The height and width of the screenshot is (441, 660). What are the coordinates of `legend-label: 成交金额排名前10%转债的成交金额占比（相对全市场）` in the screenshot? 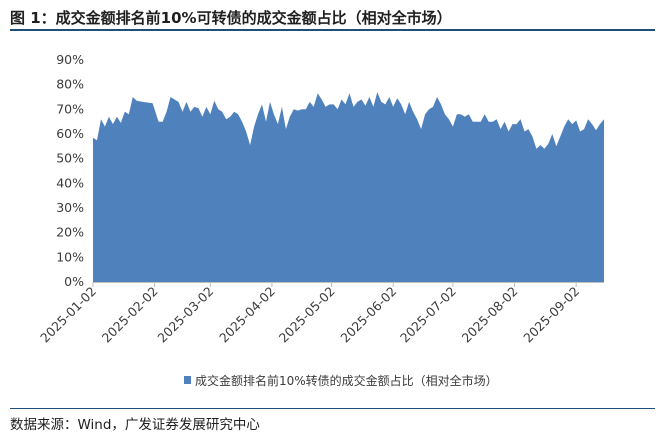 It's located at (346, 380).